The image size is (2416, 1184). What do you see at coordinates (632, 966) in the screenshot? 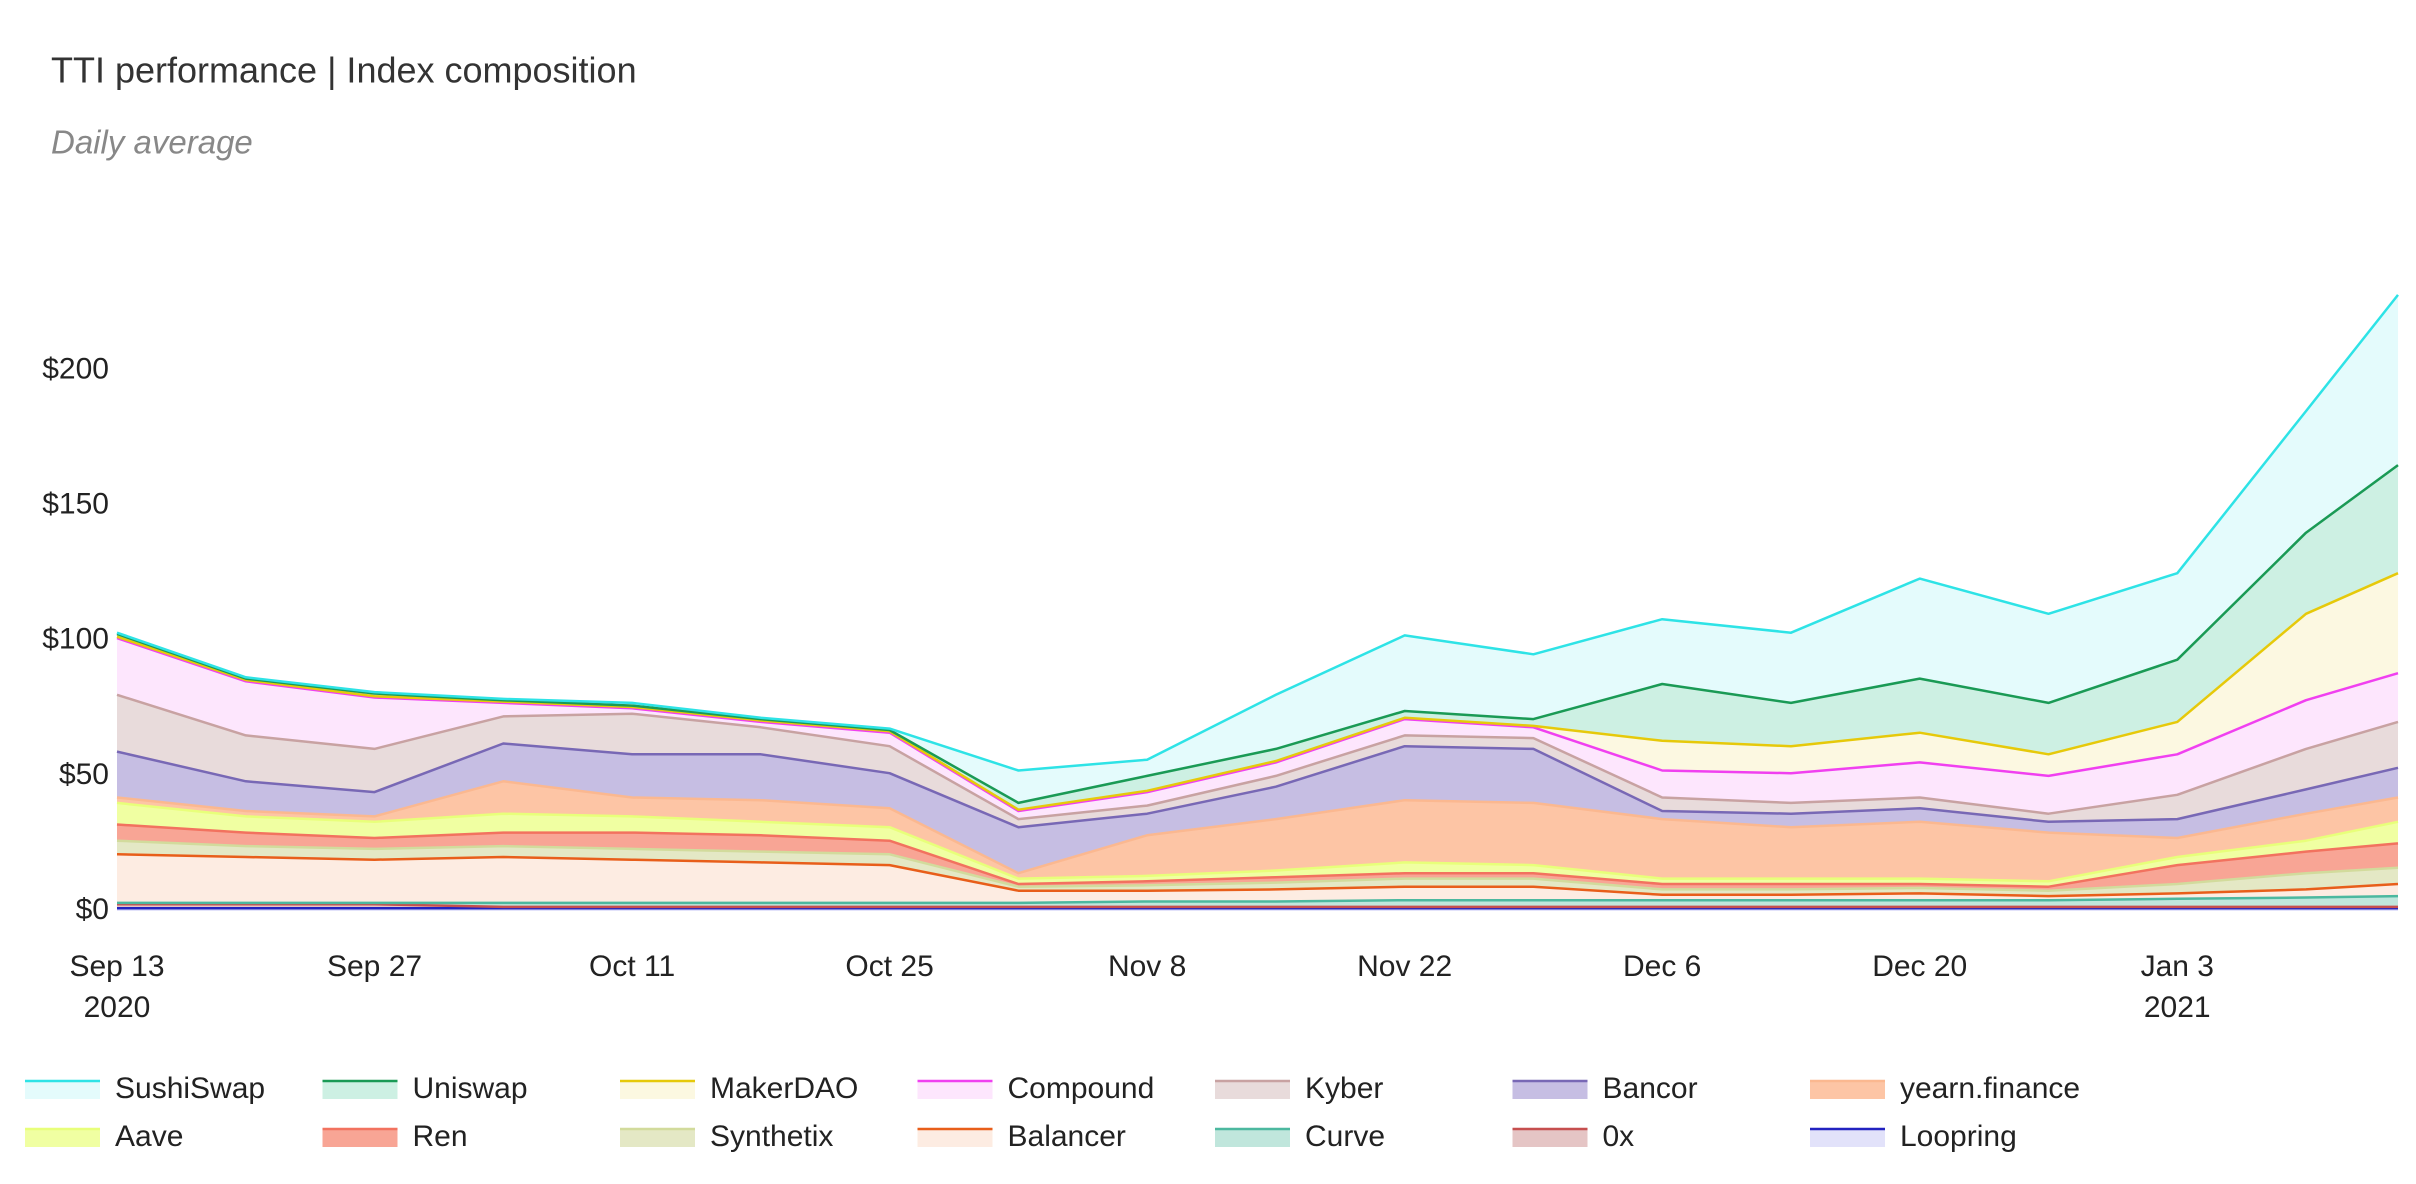
I see `x-tick-label: Oct 11` at bounding box center [632, 966].